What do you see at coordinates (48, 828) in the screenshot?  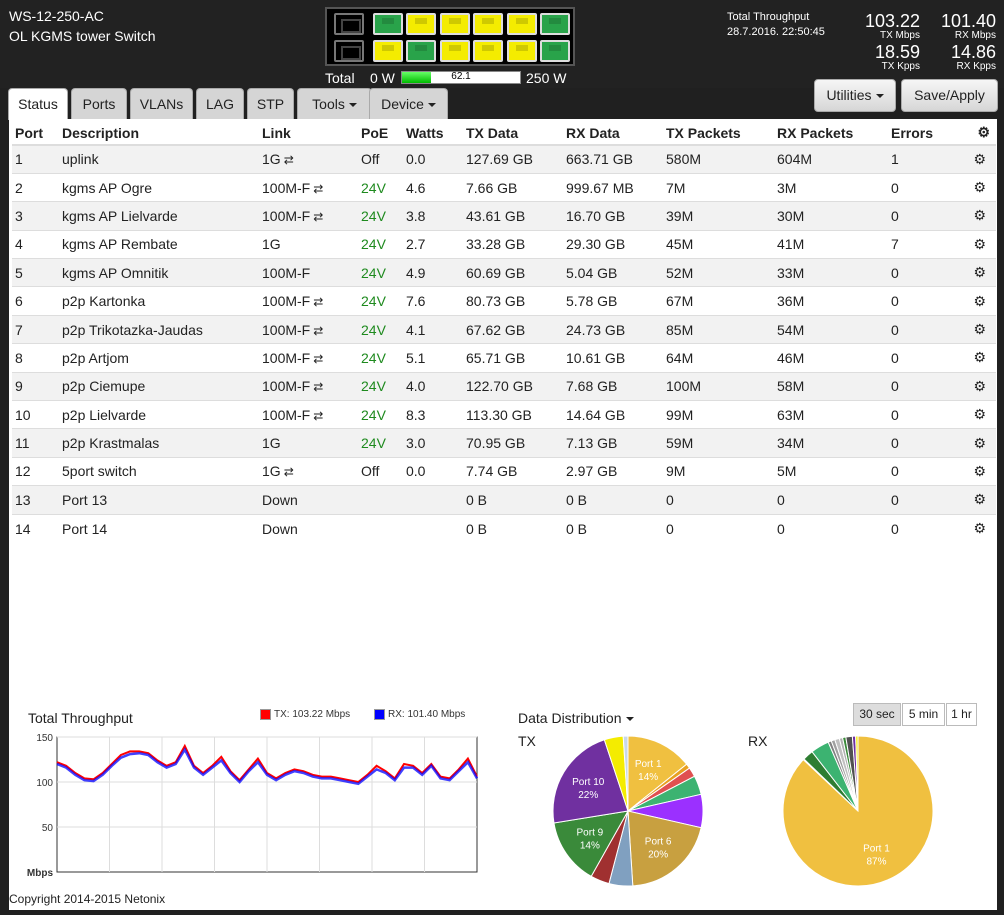 I see `y-tick-label: 50` at bounding box center [48, 828].